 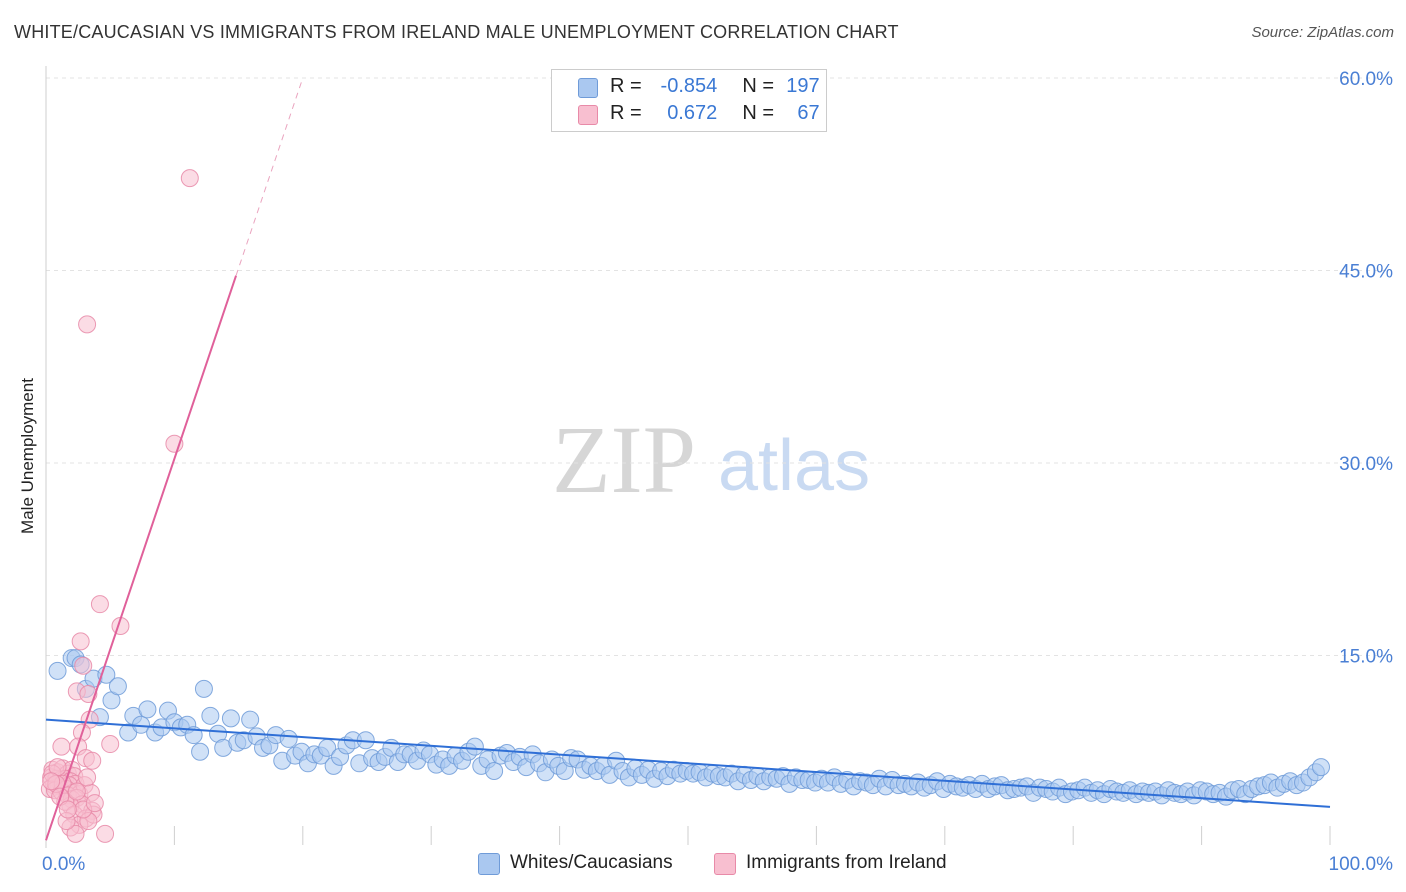 What do you see at coordinates (808, 113) in the screenshot?
I see `legend-n-value-ireland: 67` at bounding box center [808, 113].